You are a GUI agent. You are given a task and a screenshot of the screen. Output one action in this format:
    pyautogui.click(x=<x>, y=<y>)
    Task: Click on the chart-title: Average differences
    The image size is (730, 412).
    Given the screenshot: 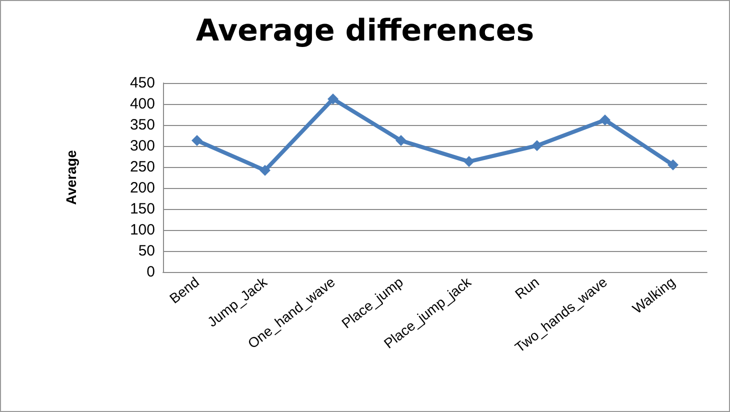 What is the action you would take?
    pyautogui.click(x=365, y=31)
    